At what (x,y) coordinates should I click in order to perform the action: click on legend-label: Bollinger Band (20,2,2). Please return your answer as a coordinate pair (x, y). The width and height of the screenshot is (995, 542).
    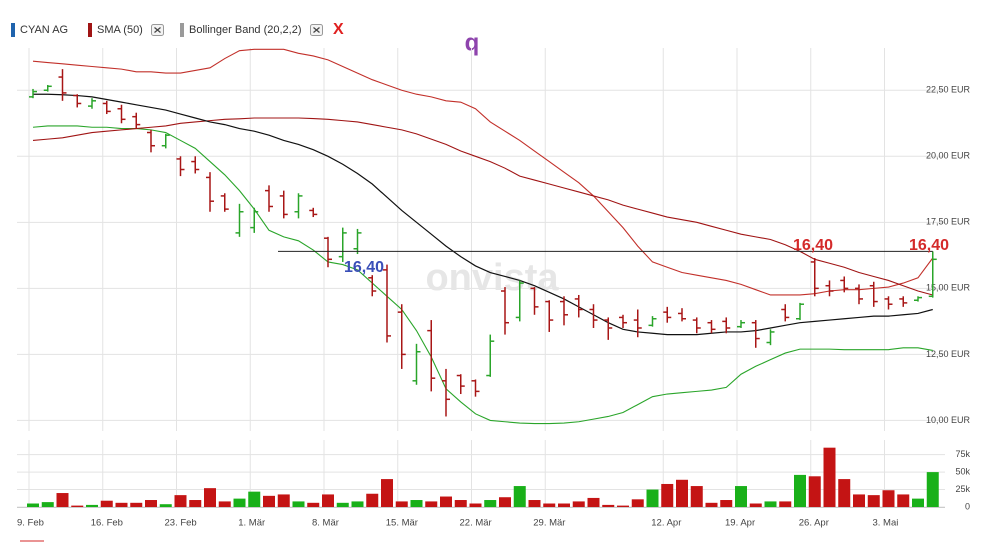
    Looking at the image, I should click on (245, 30).